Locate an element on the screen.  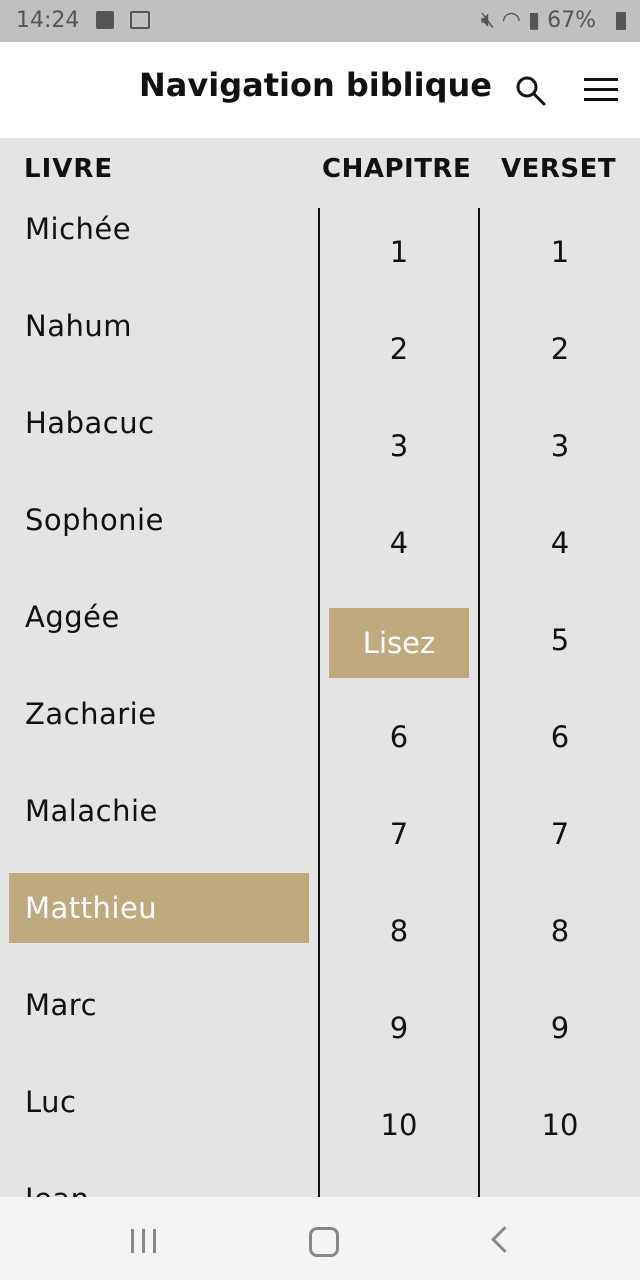
book-item: Habacuc is located at coordinates (90, 423).